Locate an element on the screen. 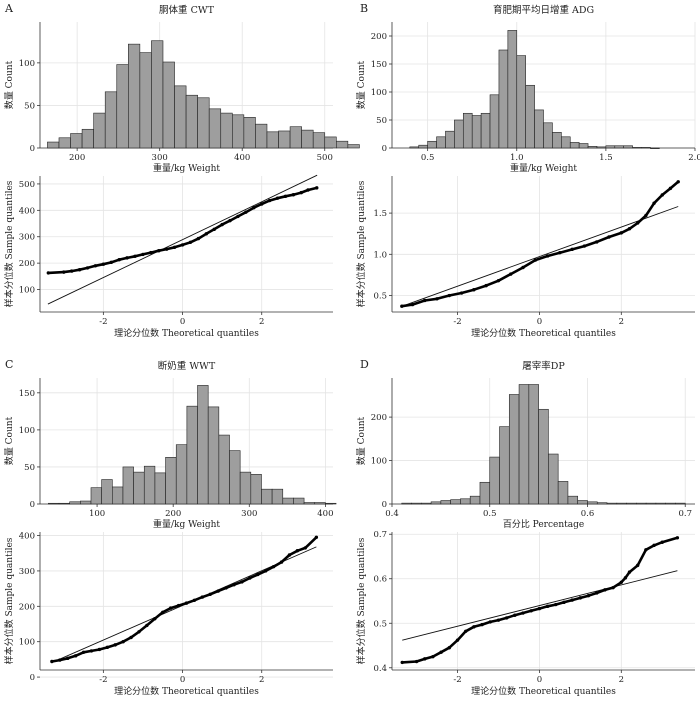 This screenshot has width=700, height=701. panel-c-hist-xlabel: 重量/kg Weight is located at coordinates (186, 524).